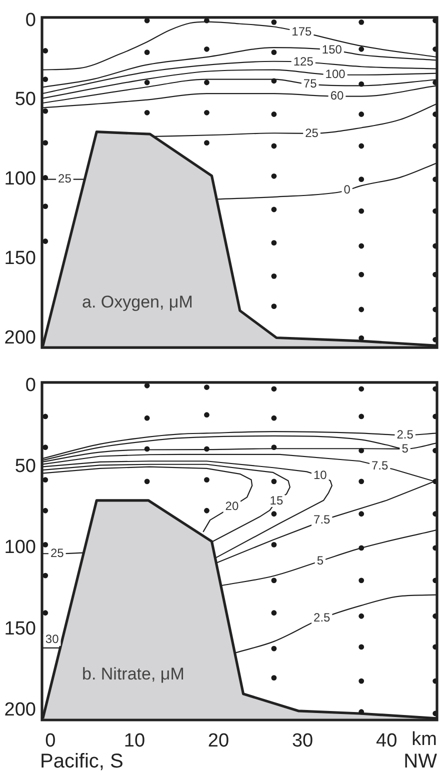  I want to click on x-tick-label: 20, so click(219, 741).